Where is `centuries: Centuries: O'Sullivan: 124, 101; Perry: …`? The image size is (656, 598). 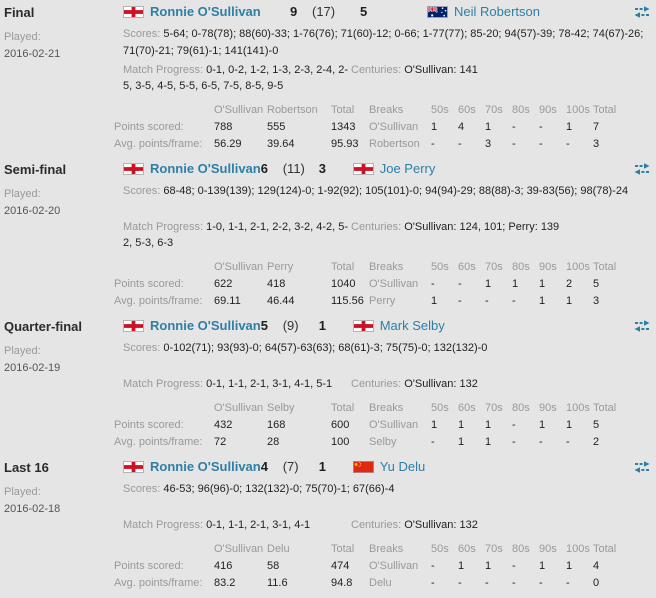 centuries: Centuries: O'Sullivan: 124, 101; Perry: … is located at coordinates (501, 235).